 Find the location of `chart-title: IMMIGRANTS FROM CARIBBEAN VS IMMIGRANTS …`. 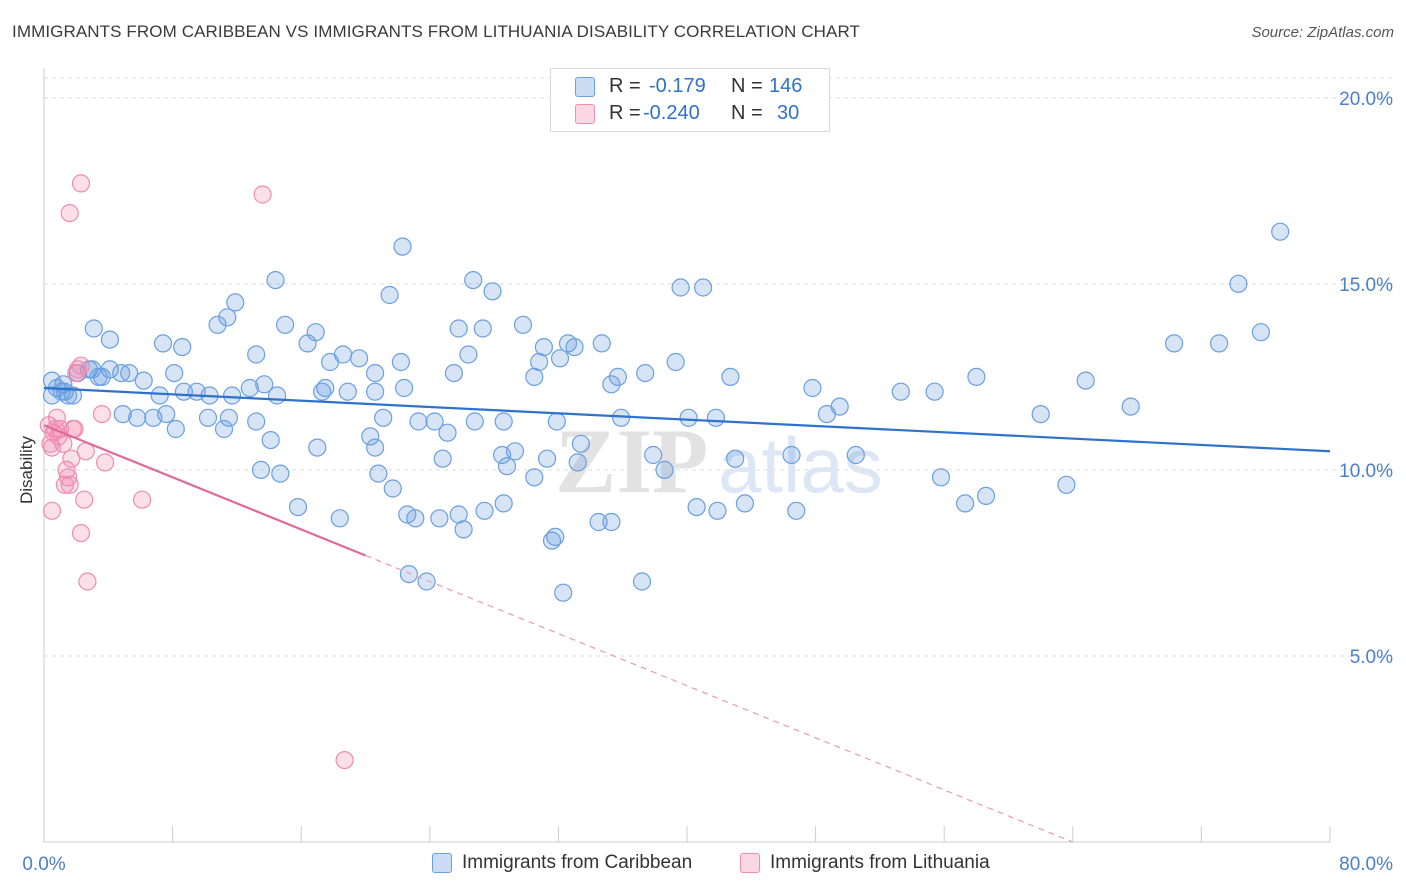

chart-title: IMMIGRANTS FROM CARIBBEAN VS IMMIGRANTS … is located at coordinates (436, 31).